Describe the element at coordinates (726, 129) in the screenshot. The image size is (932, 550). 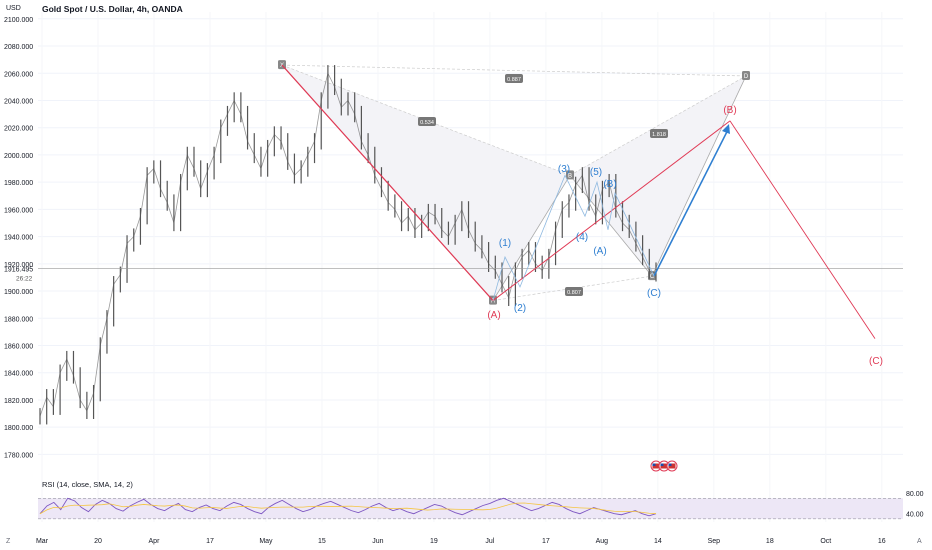
I see `projection-arrowhead` at that location.